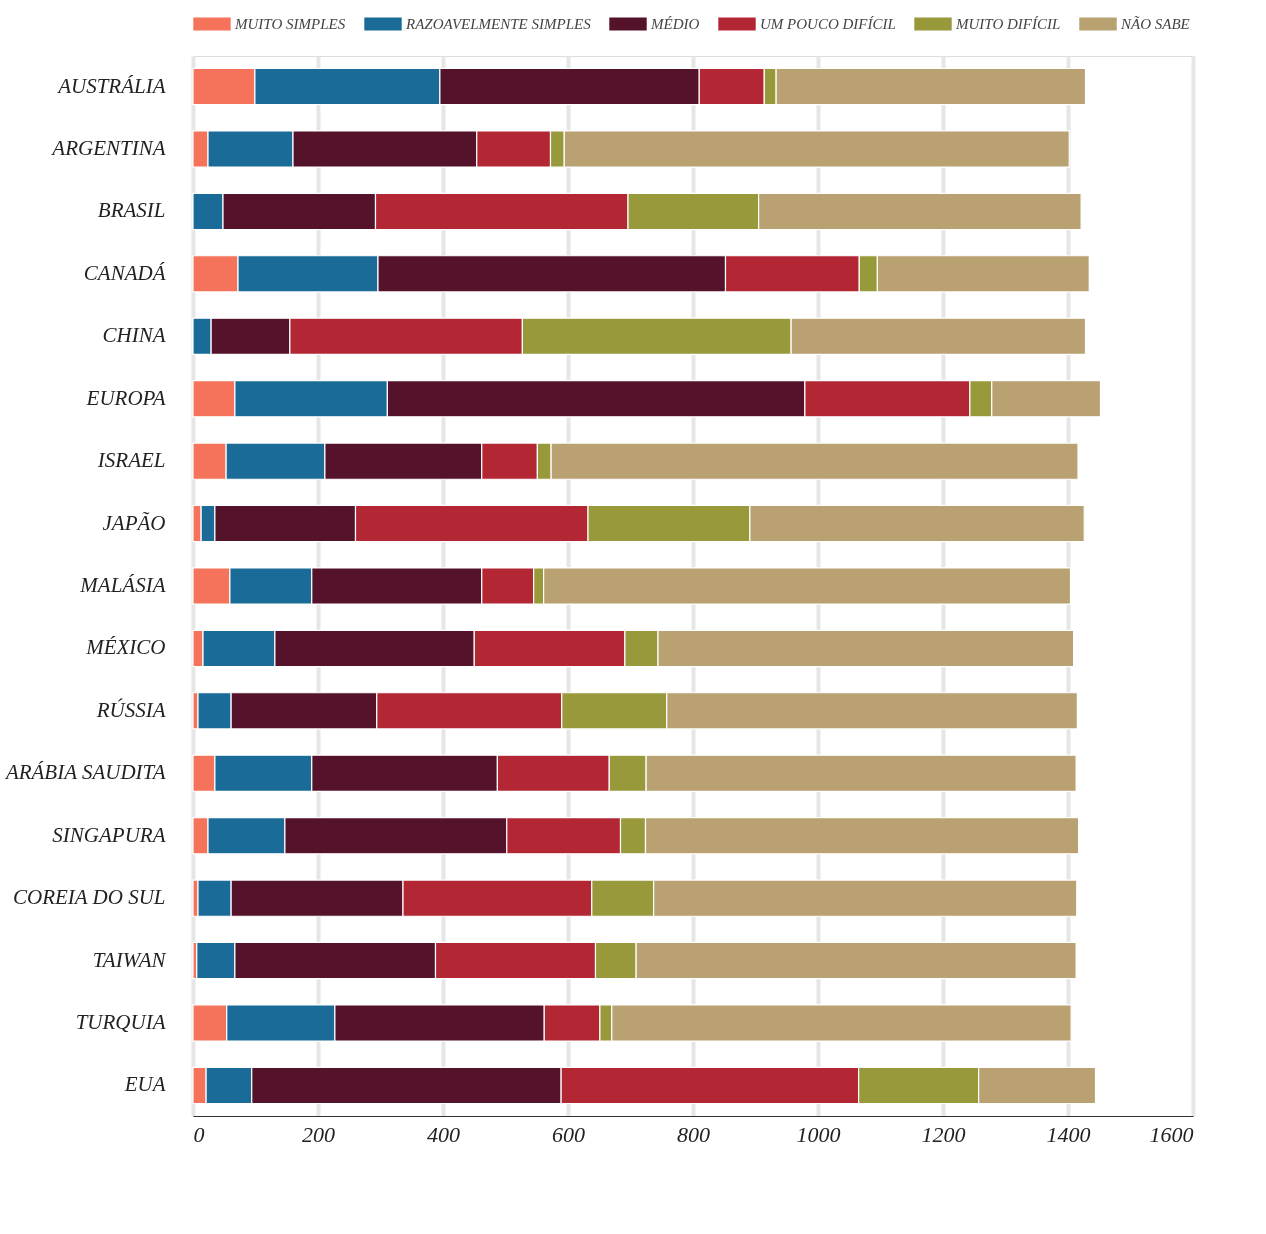 Image resolution: width=1266 pixels, height=1234 pixels. What do you see at coordinates (125, 647) in the screenshot?
I see `y-tick-label: MÉXICO` at bounding box center [125, 647].